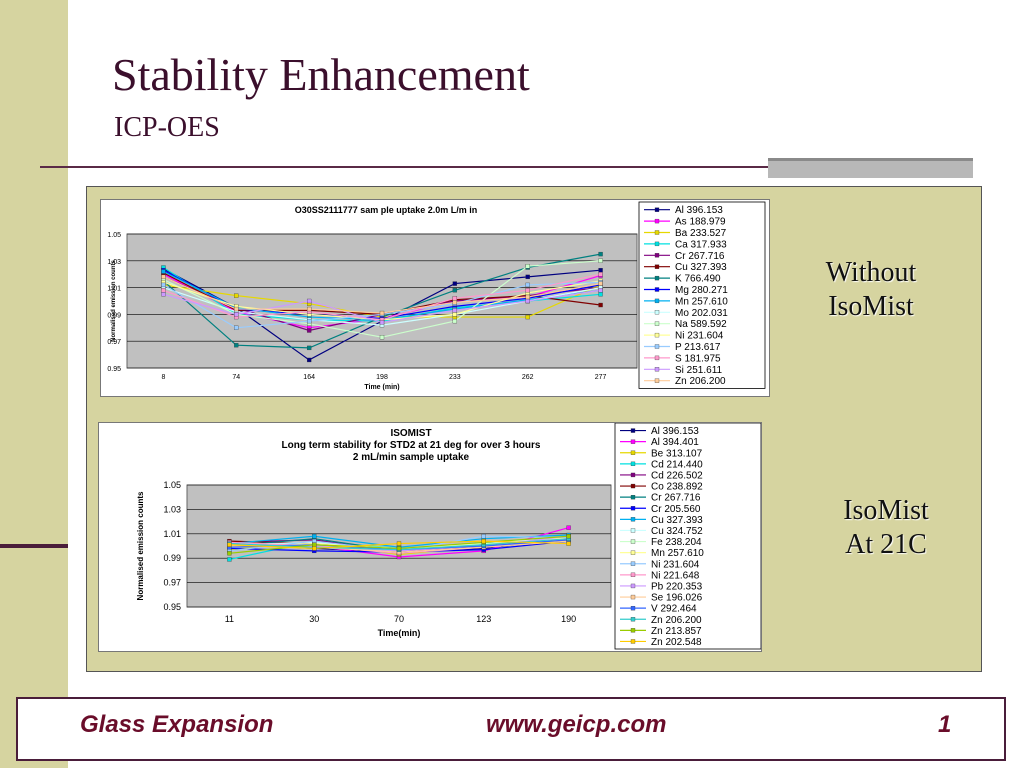  What do you see at coordinates (528, 377) in the screenshot?
I see `c1-x-tick-label: 262` at bounding box center [528, 377].